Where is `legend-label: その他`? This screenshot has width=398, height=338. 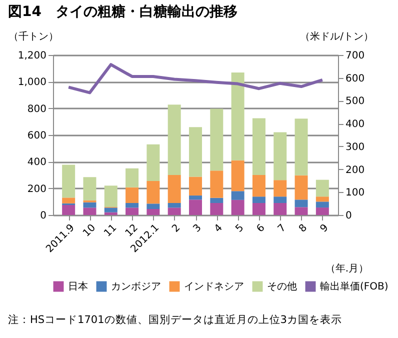 legend-label: その他 is located at coordinates (282, 286).